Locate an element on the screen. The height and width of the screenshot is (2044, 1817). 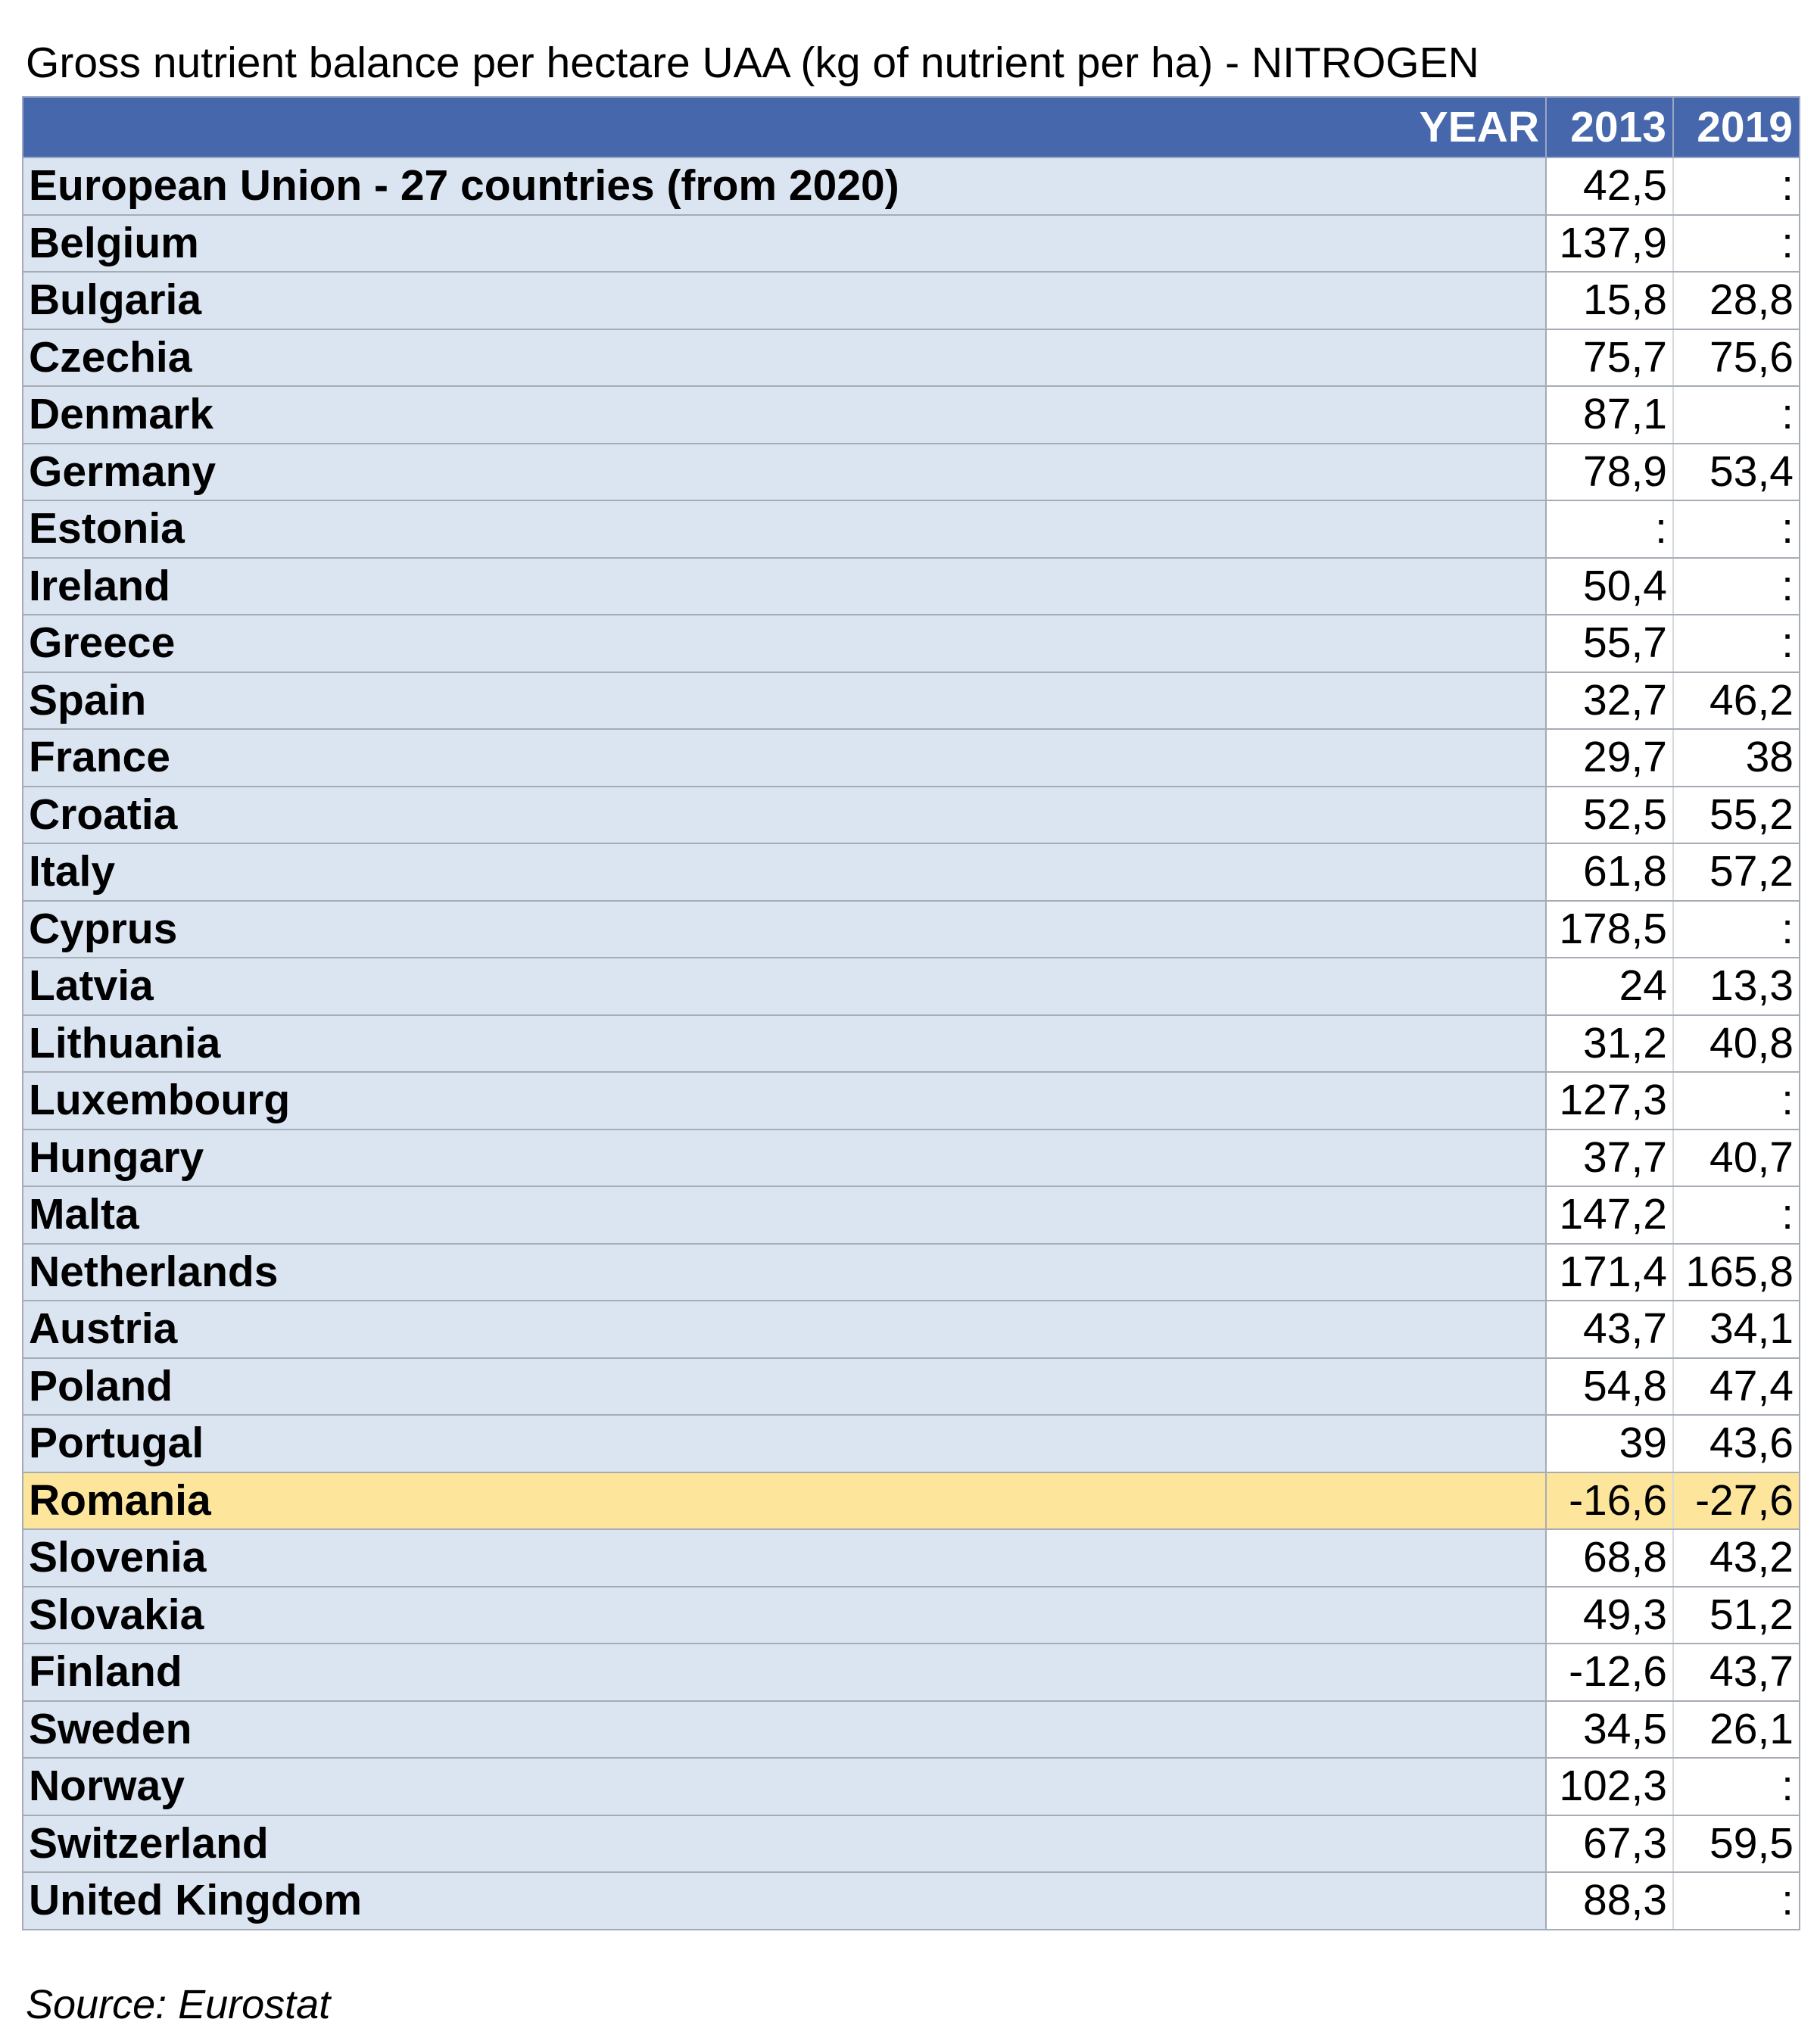
value-2013-cell: 137,9 is located at coordinates (1609, 243).